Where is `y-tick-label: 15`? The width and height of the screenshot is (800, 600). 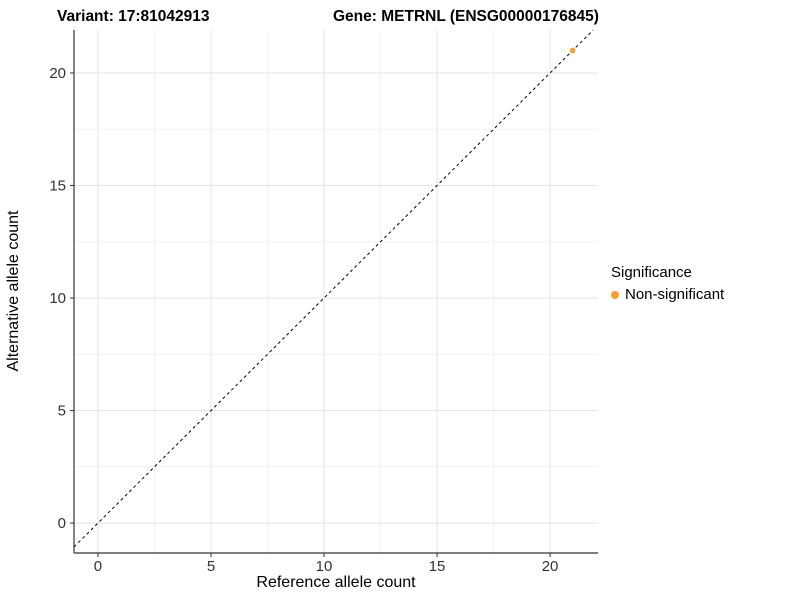 y-tick-label: 15 is located at coordinates (57, 186).